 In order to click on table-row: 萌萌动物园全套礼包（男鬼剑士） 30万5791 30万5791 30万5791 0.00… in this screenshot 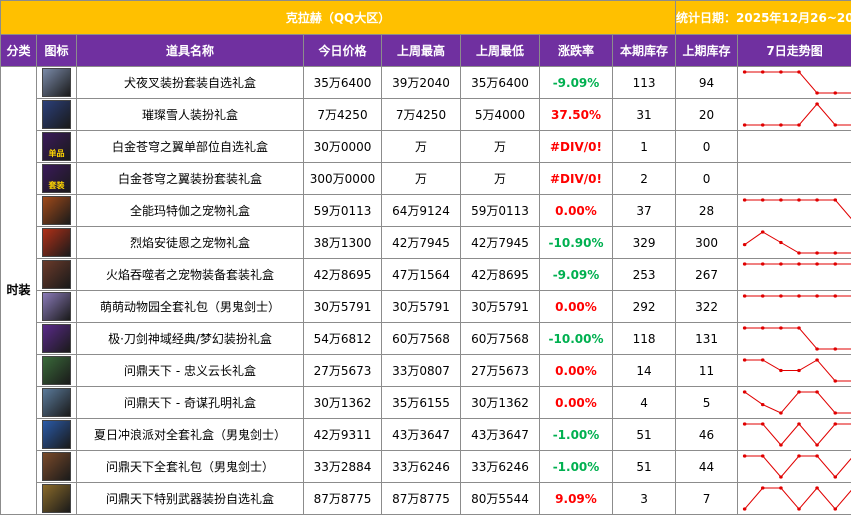, I will do `click(426, 306)`.